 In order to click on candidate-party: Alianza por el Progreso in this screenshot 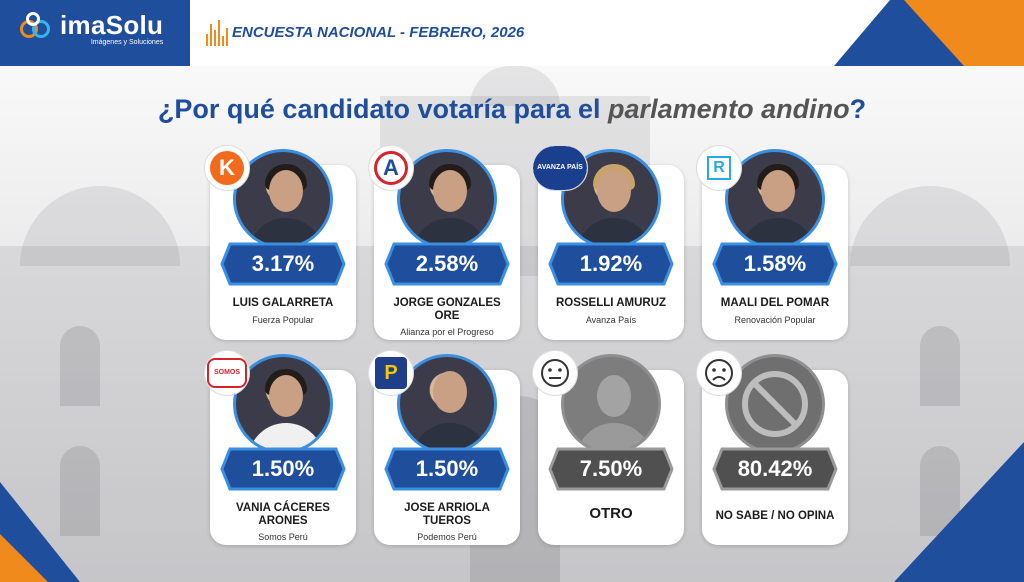, I will do `click(447, 332)`.